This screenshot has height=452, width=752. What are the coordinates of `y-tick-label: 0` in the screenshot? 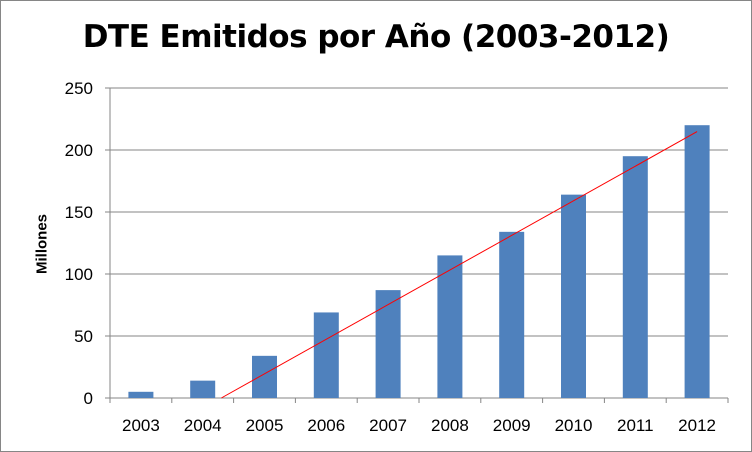 It's located at (88, 398).